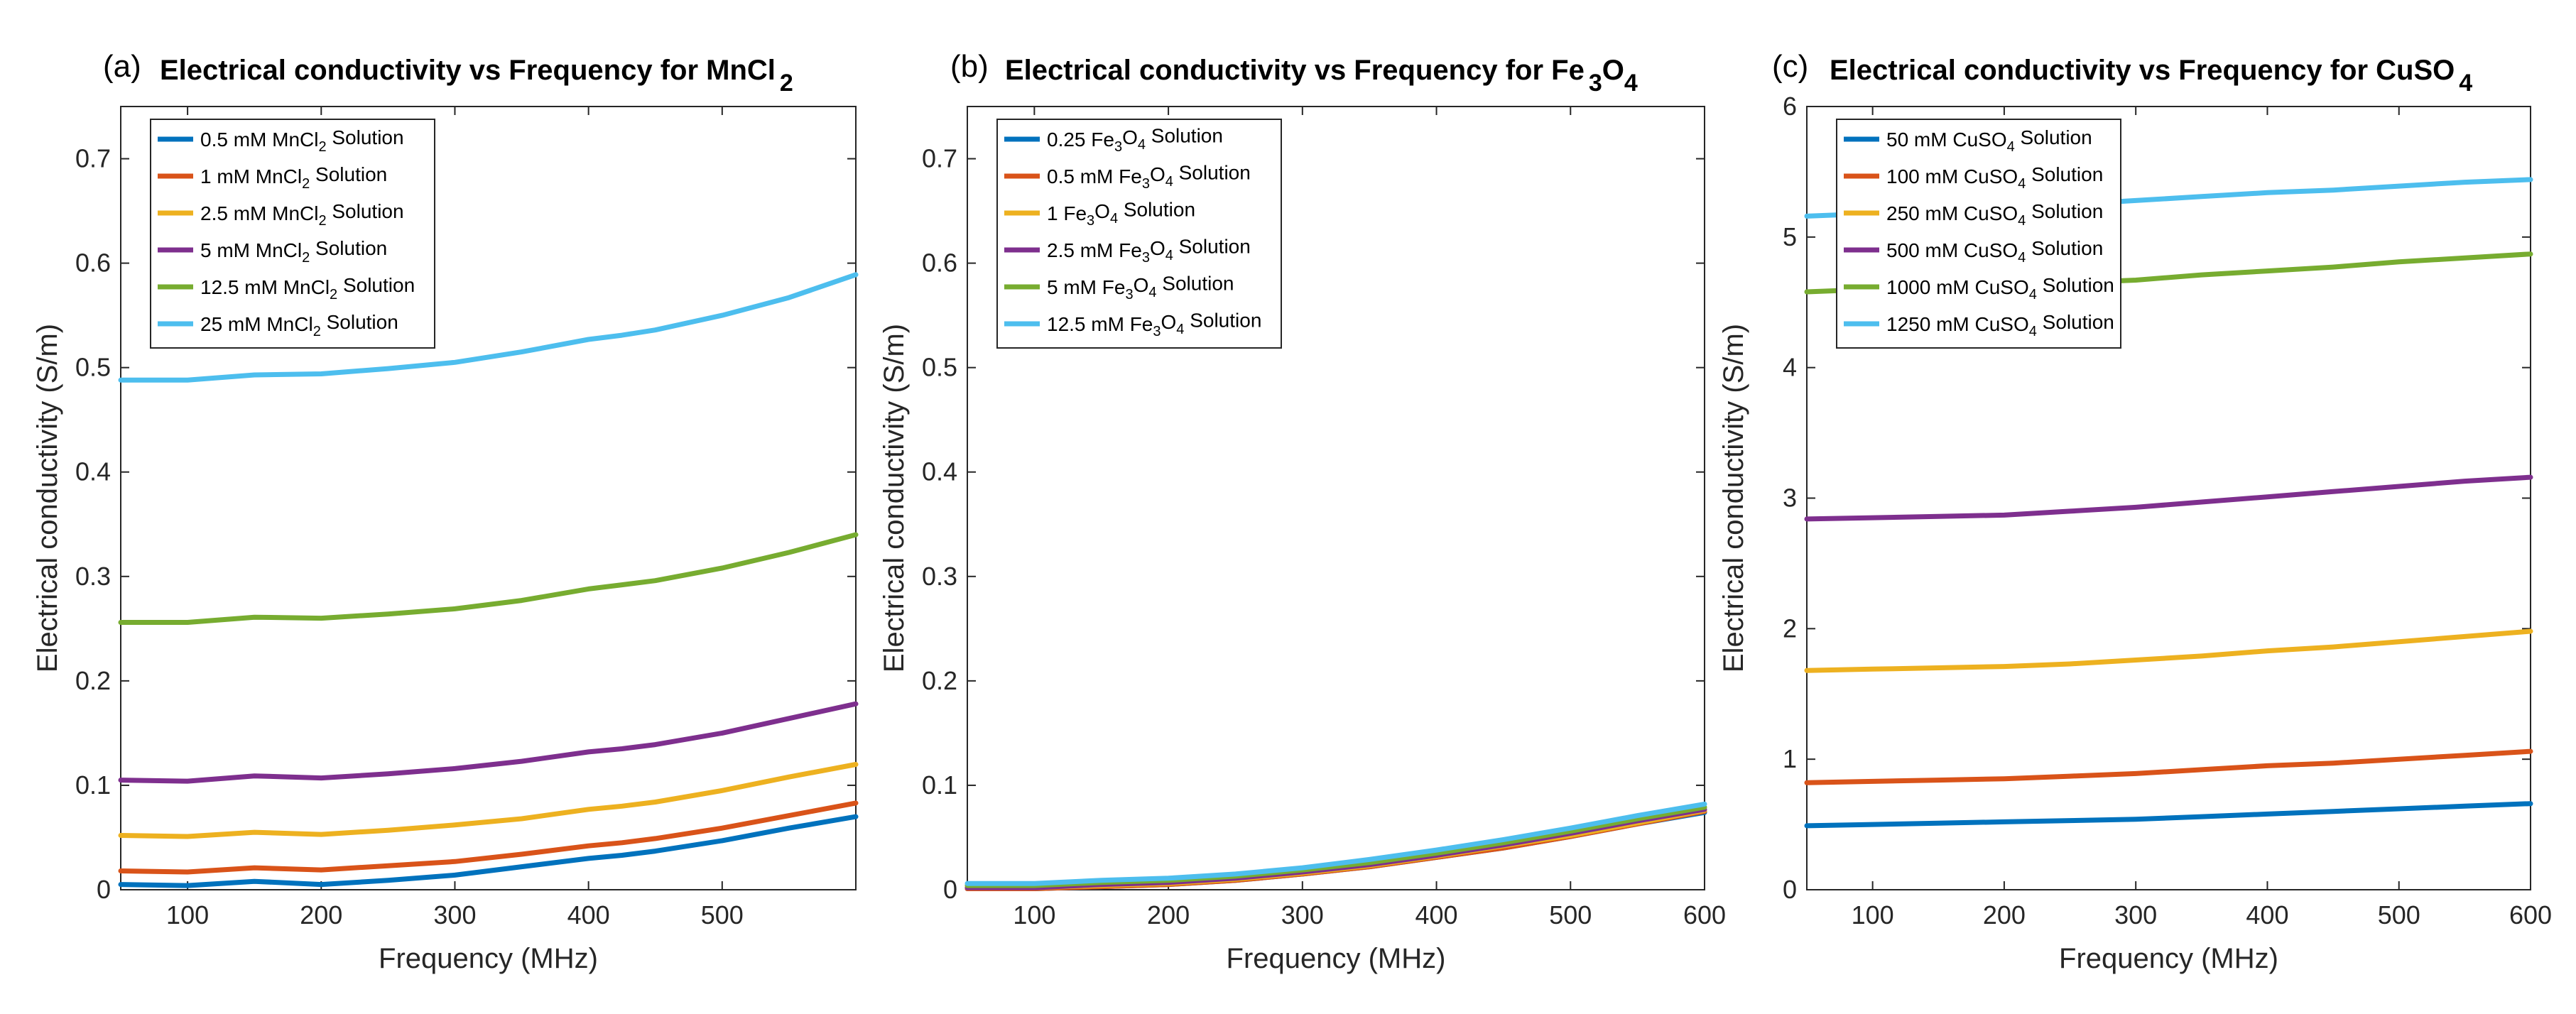  Describe the element at coordinates (1149, 177) in the screenshot. I see `legend-entry: 0.5 mM Fe3​O4​ Solution` at that location.